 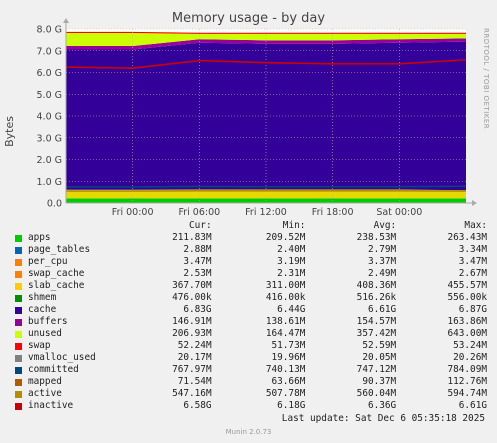 I want to click on y-tick-label: 1.0 G, so click(x=50, y=182).